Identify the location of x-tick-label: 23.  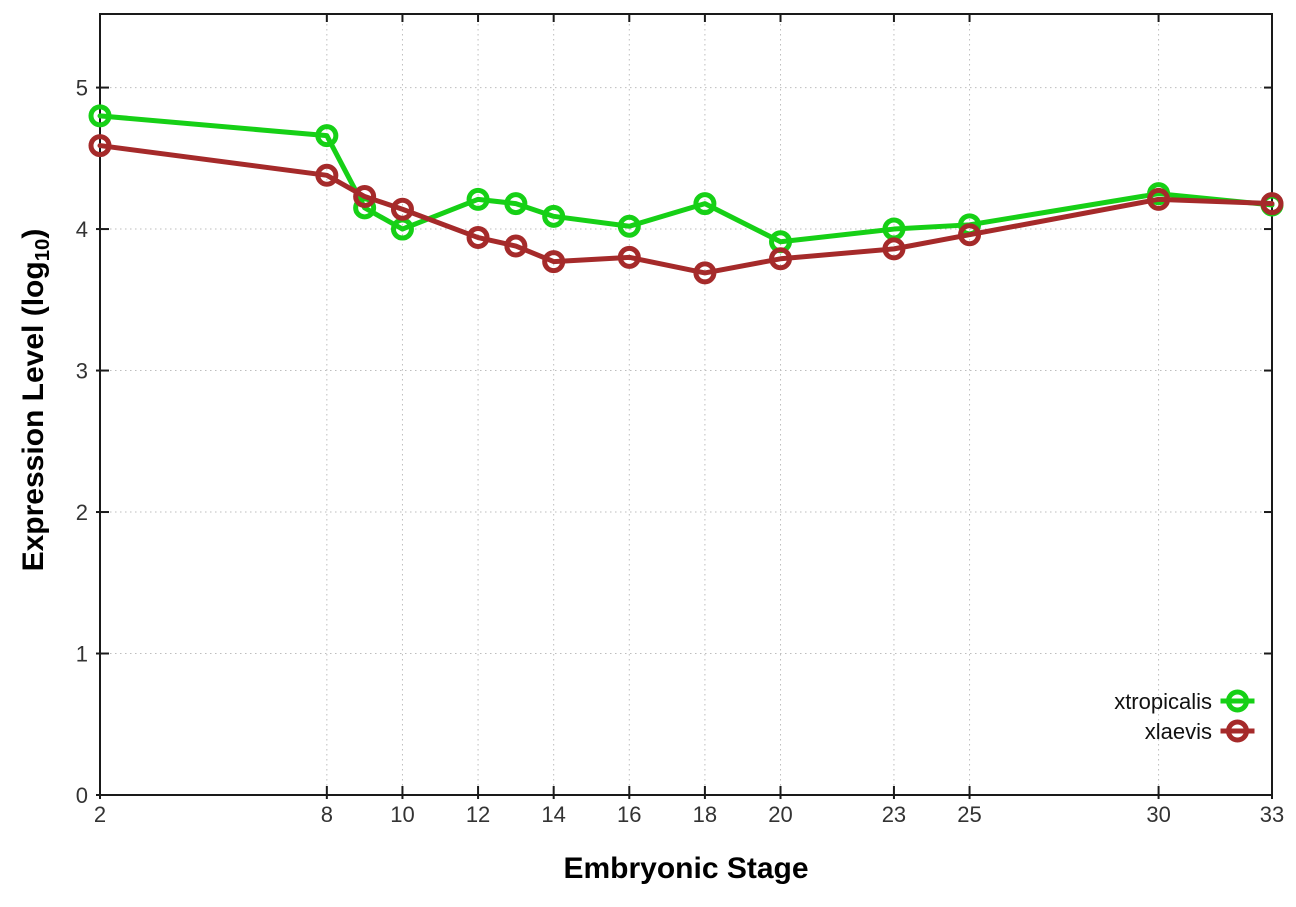
(894, 814).